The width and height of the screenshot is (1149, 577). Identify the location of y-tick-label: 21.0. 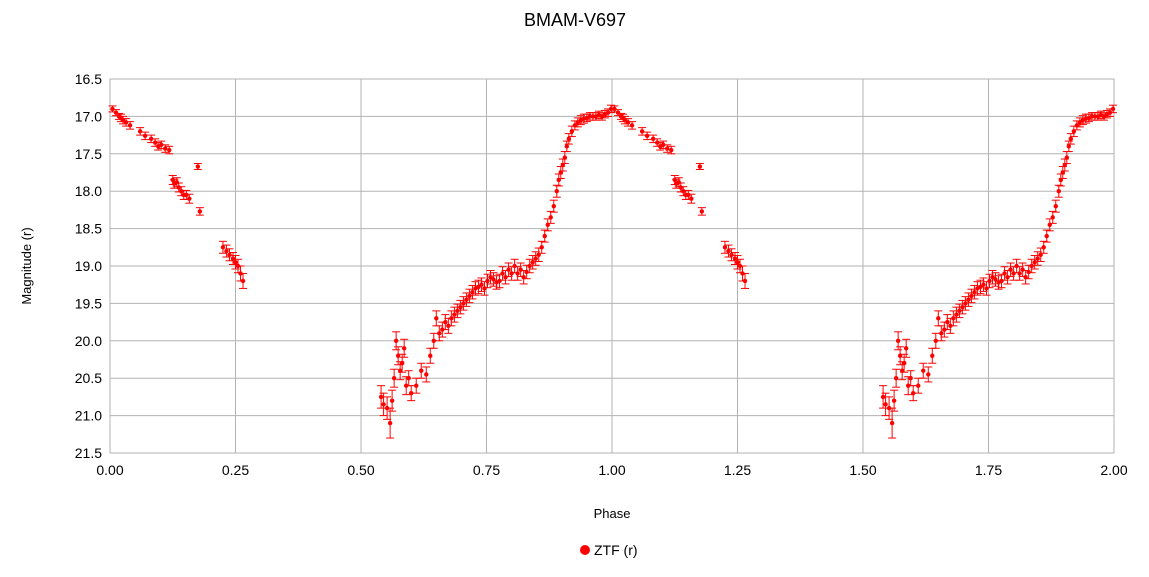
(88, 416).